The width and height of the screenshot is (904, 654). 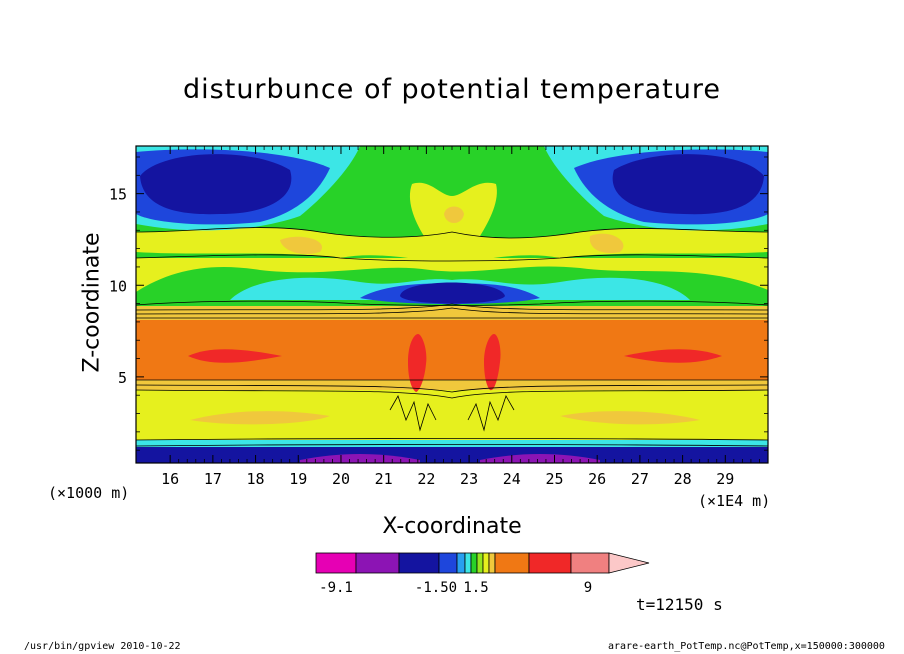 What do you see at coordinates (341, 479) in the screenshot?
I see `x-tick-label: 20` at bounding box center [341, 479].